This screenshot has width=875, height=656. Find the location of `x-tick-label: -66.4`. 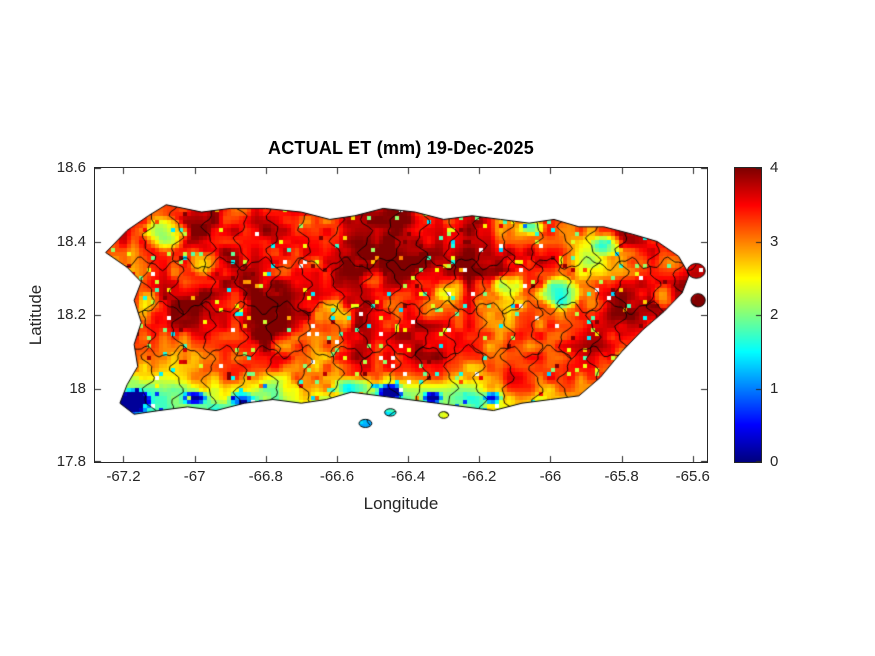

x-tick-label: -66.4 is located at coordinates (408, 476).